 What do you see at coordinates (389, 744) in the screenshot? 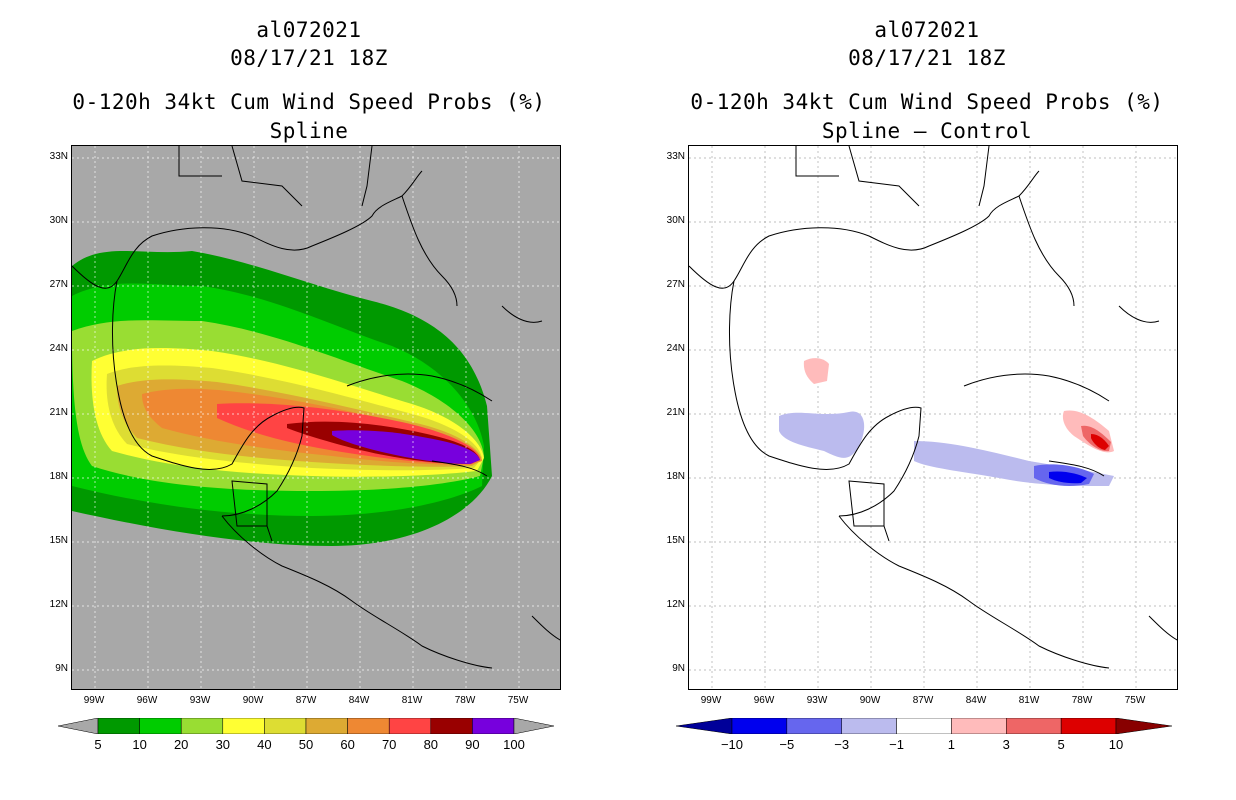
I see `colorbar-label: 70` at bounding box center [389, 744].